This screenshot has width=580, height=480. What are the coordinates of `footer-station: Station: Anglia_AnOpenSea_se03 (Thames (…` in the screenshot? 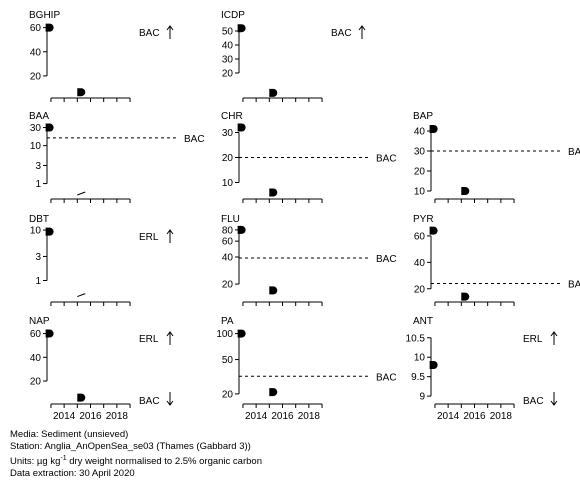 It's located at (130, 446).